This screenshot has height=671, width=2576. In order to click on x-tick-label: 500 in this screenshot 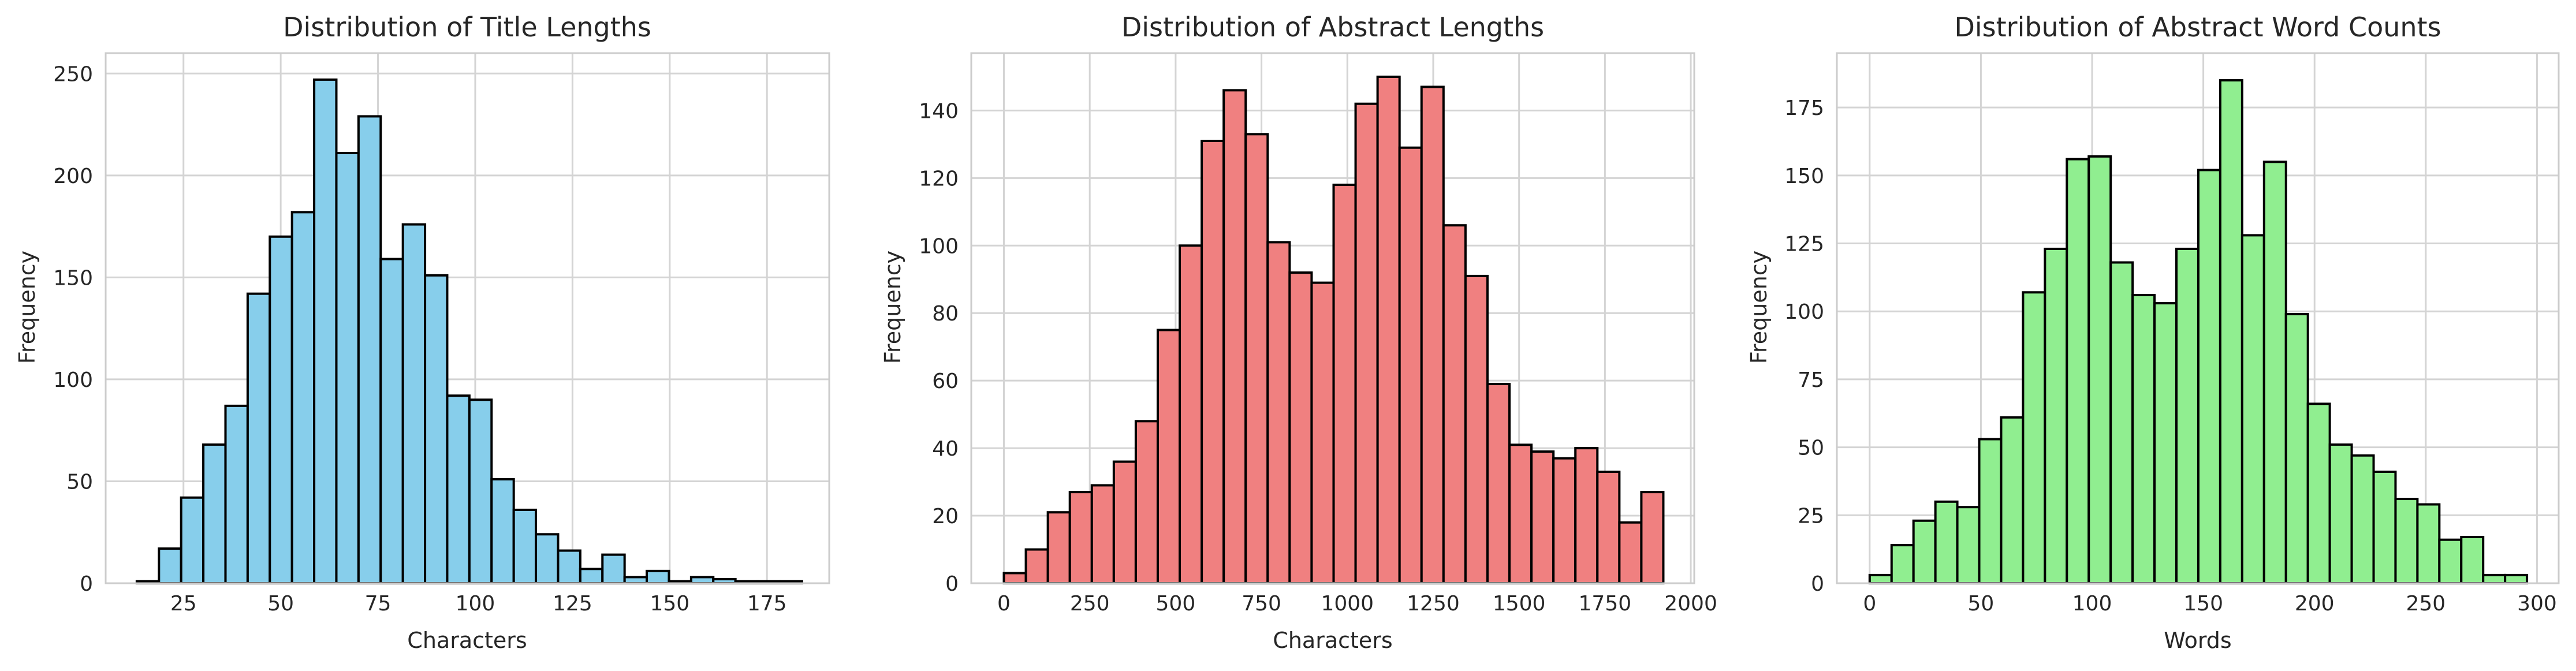, I will do `click(1176, 604)`.